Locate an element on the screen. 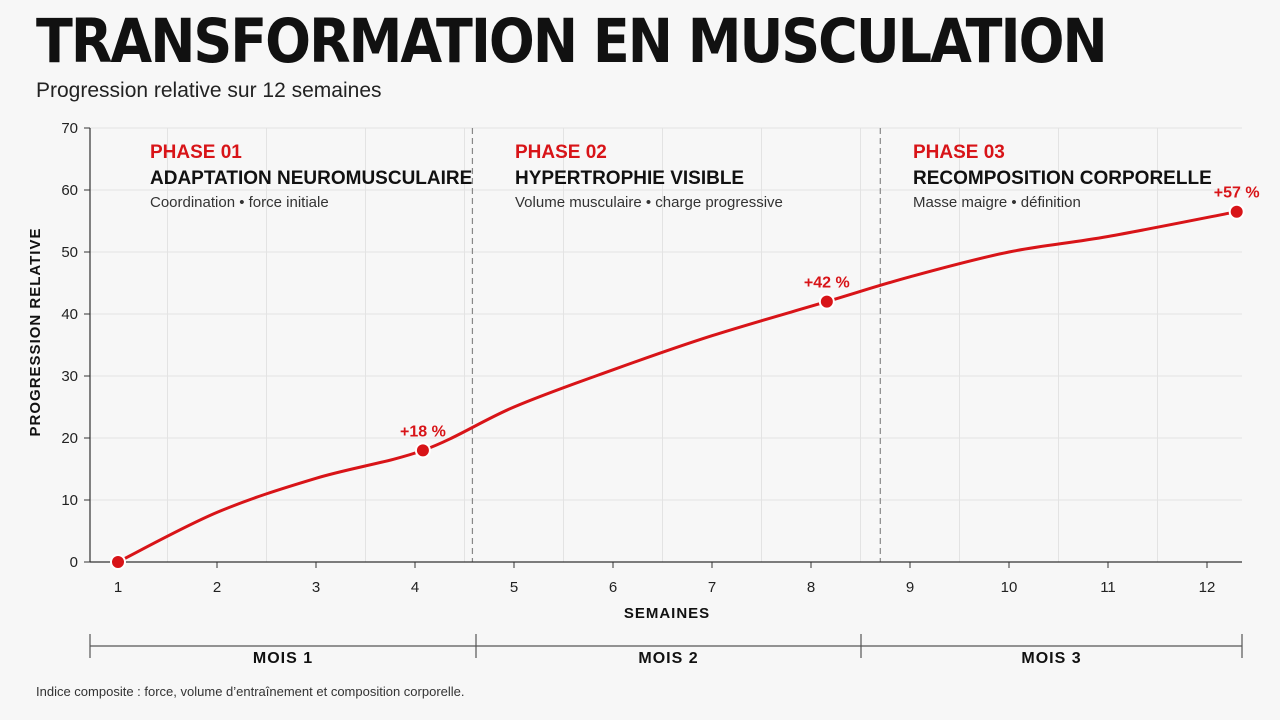 The image size is (1280, 720). chart-subtitle: Progression relative sur 12 semaines is located at coordinates (209, 90).